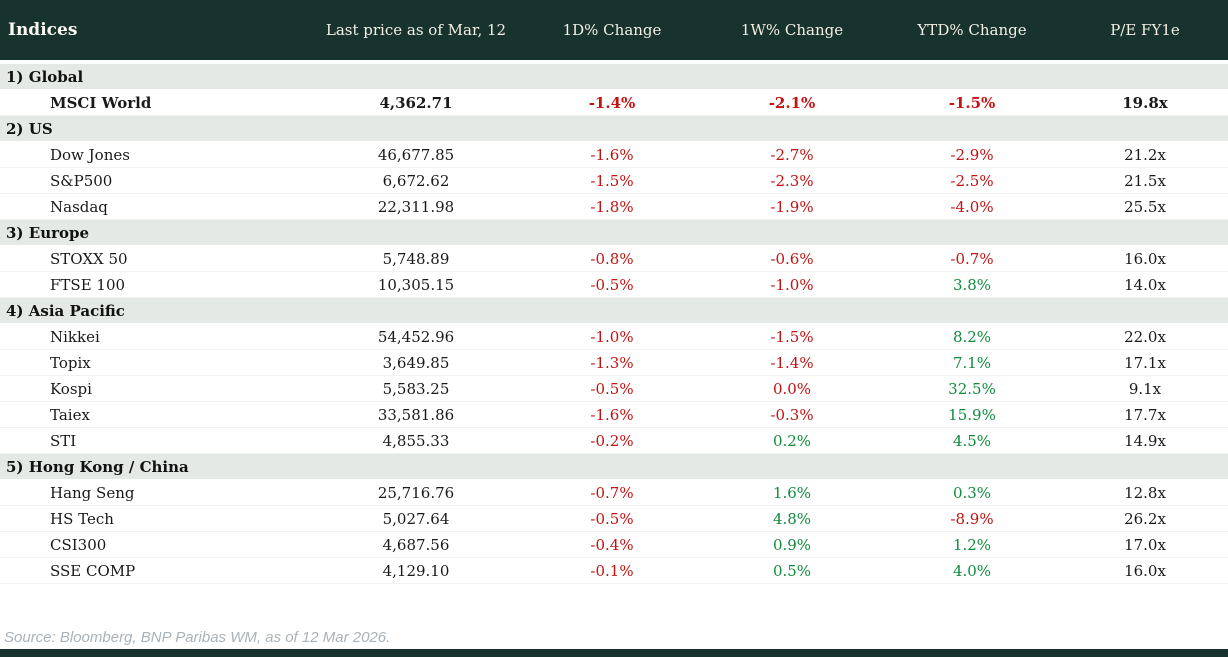 The image size is (1228, 657). I want to click on 1d-change-value: -1.3%, so click(612, 362).